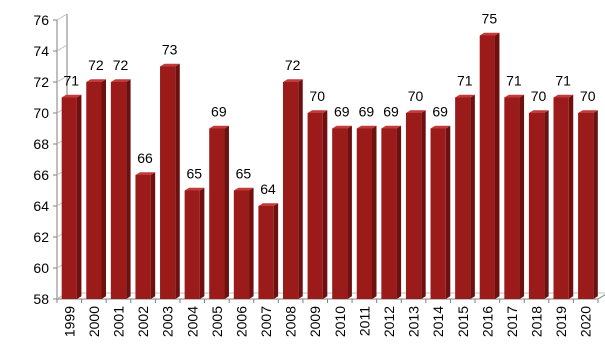 Image resolution: width=605 pixels, height=356 pixels. Describe the element at coordinates (219, 112) in the screenshot. I see `data-label-2005: 69` at that location.